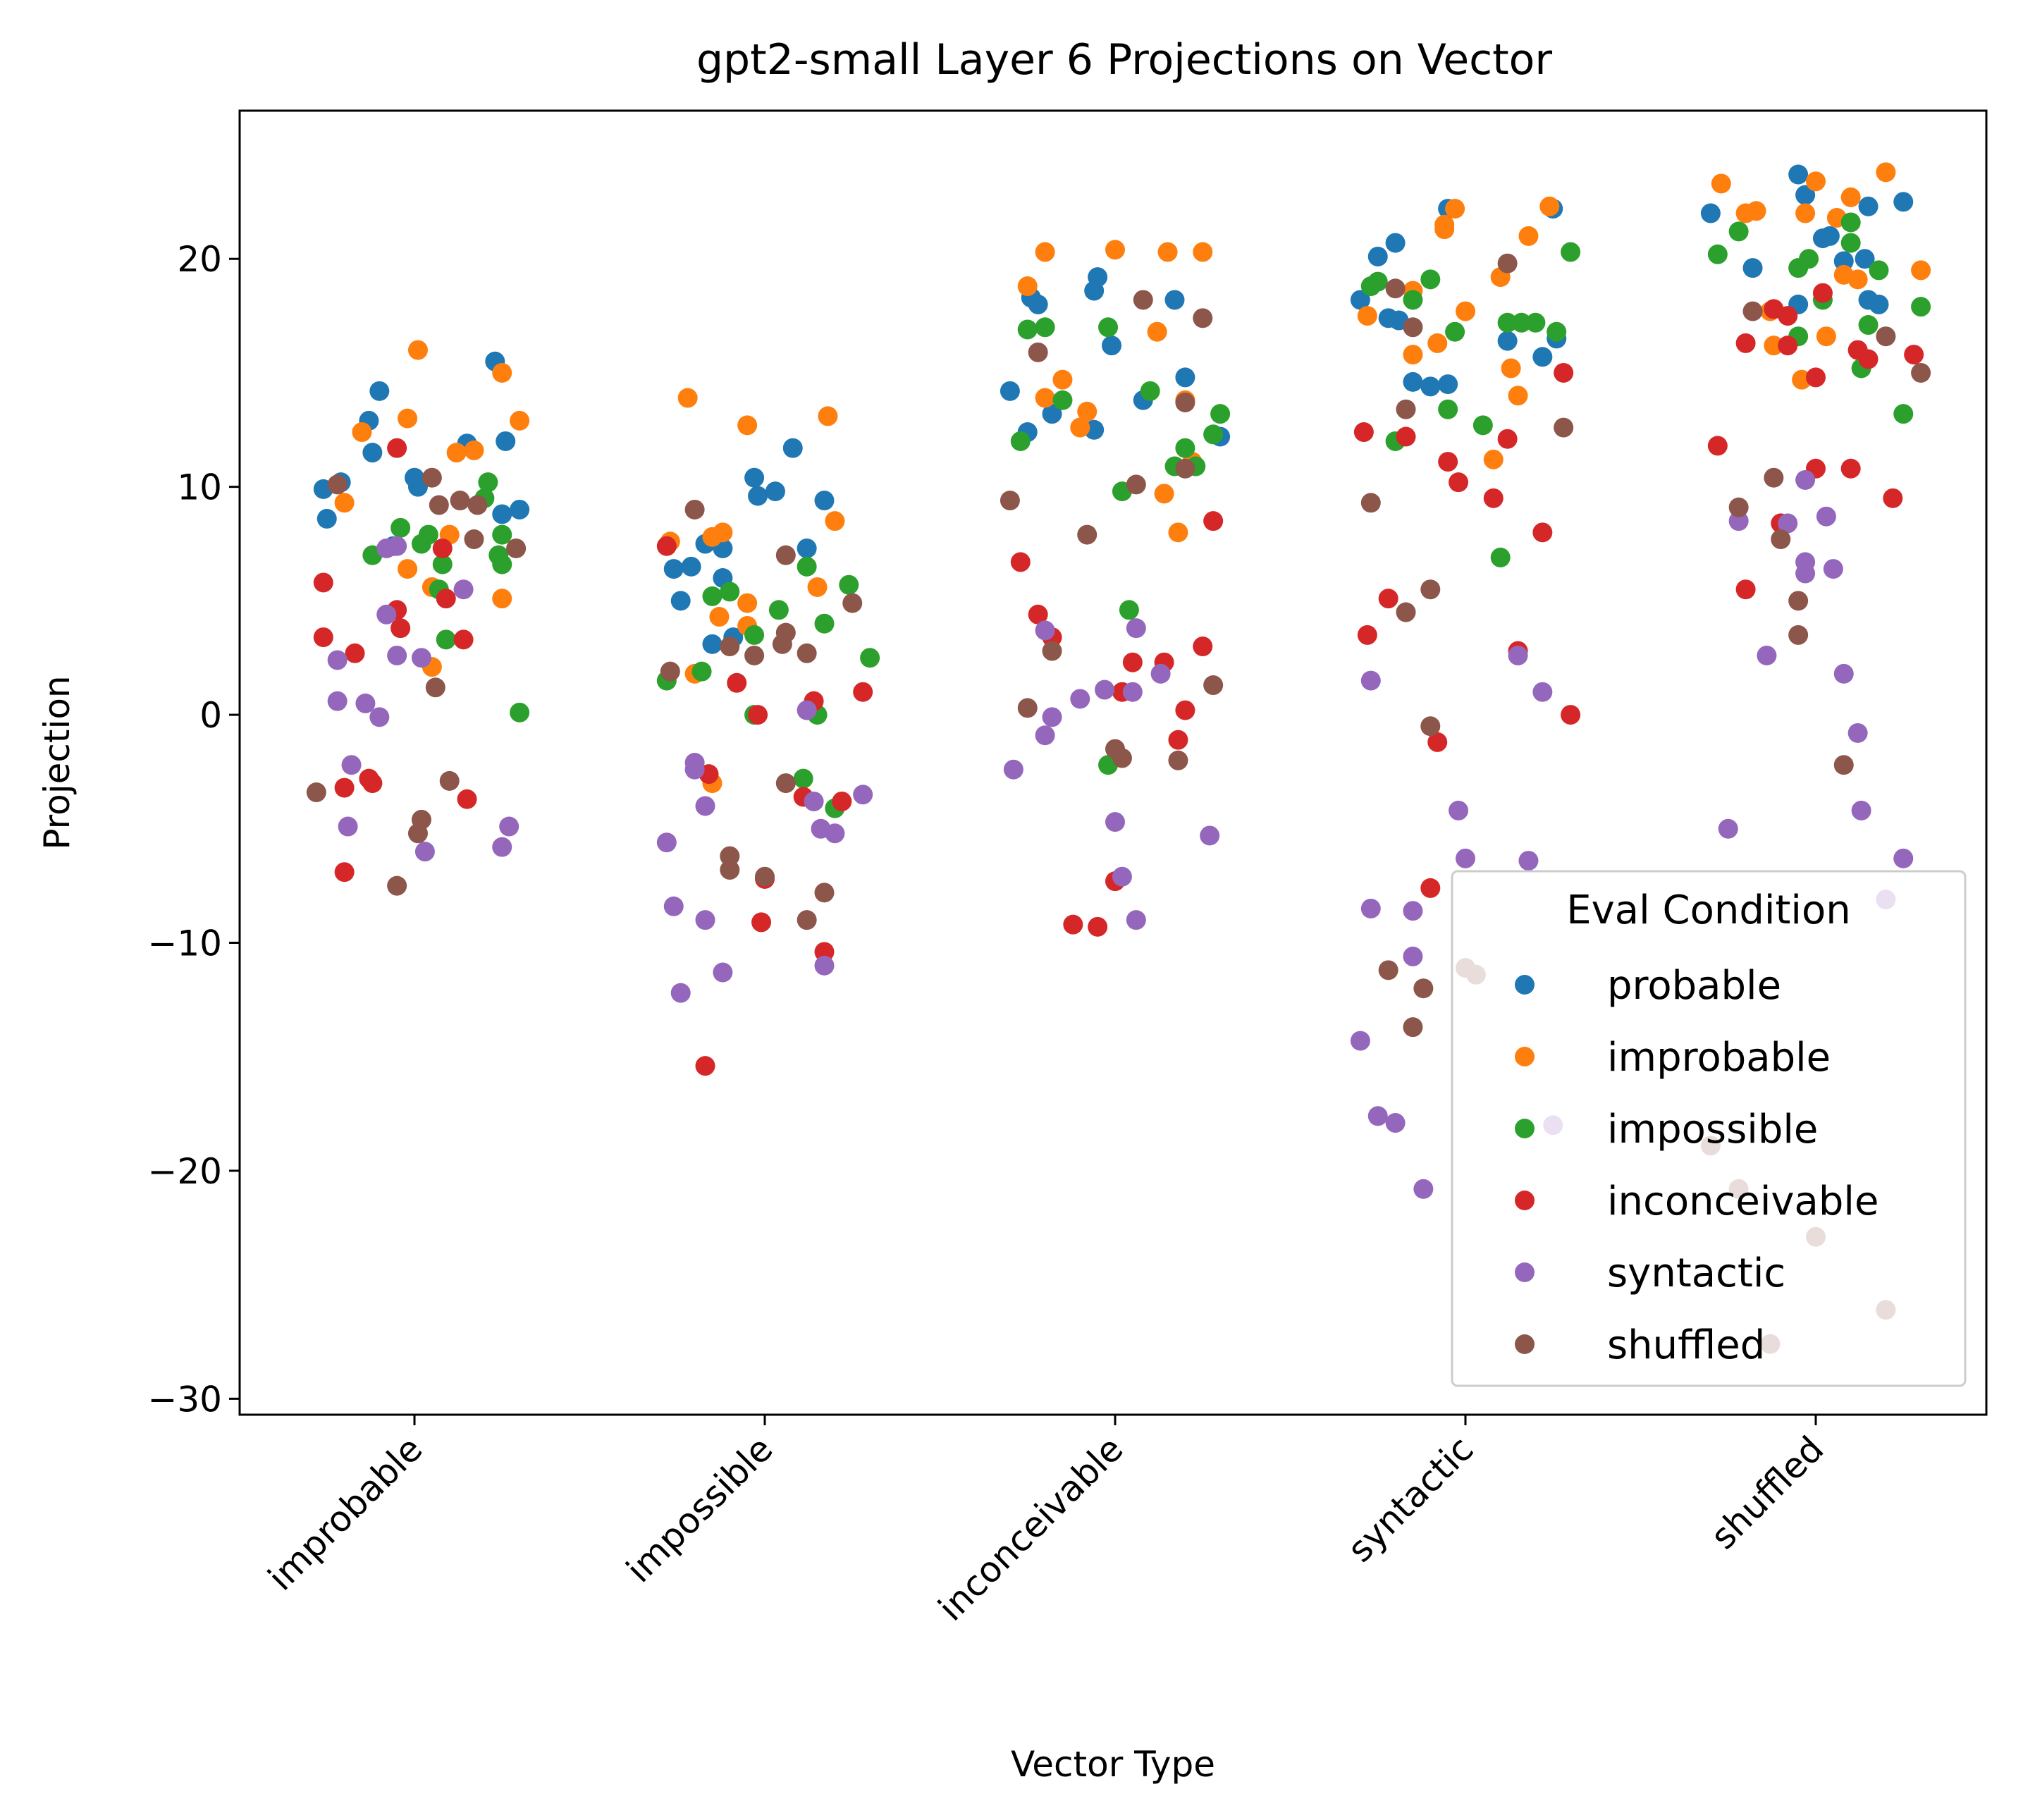 The image size is (2023, 1820). Describe the element at coordinates (1124, 60) in the screenshot. I see `chart-title: gpt2-small Layer 6 Projections on Vector` at that location.